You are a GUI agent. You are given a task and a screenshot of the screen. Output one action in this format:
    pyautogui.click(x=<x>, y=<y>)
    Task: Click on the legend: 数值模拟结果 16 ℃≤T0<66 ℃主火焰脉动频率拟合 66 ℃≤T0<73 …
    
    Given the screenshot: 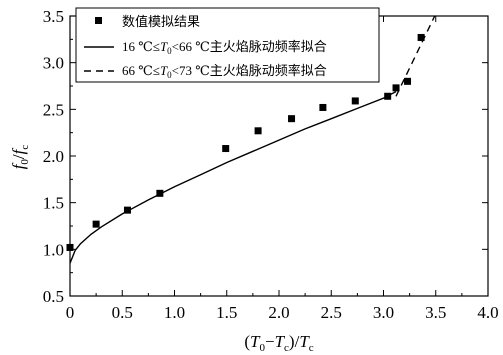 What is the action you would take?
    pyautogui.click(x=227, y=45)
    